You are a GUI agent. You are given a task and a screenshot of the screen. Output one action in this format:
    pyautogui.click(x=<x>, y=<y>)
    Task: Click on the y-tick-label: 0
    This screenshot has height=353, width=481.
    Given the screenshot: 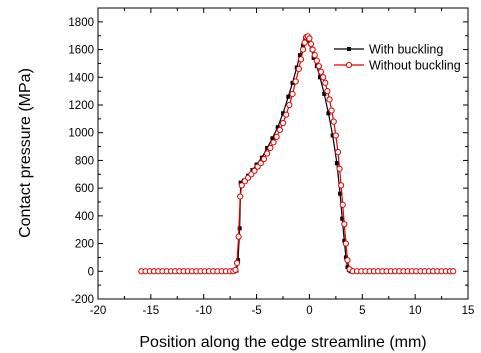 What is the action you would take?
    pyautogui.click(x=91, y=272)
    